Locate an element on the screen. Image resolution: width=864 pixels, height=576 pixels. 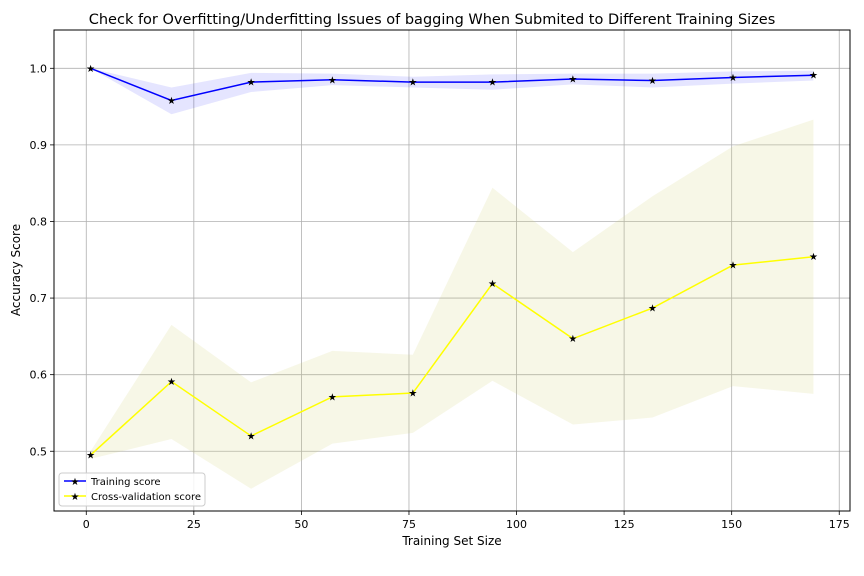
legend-marker-training: ★ is located at coordinates (75, 482).